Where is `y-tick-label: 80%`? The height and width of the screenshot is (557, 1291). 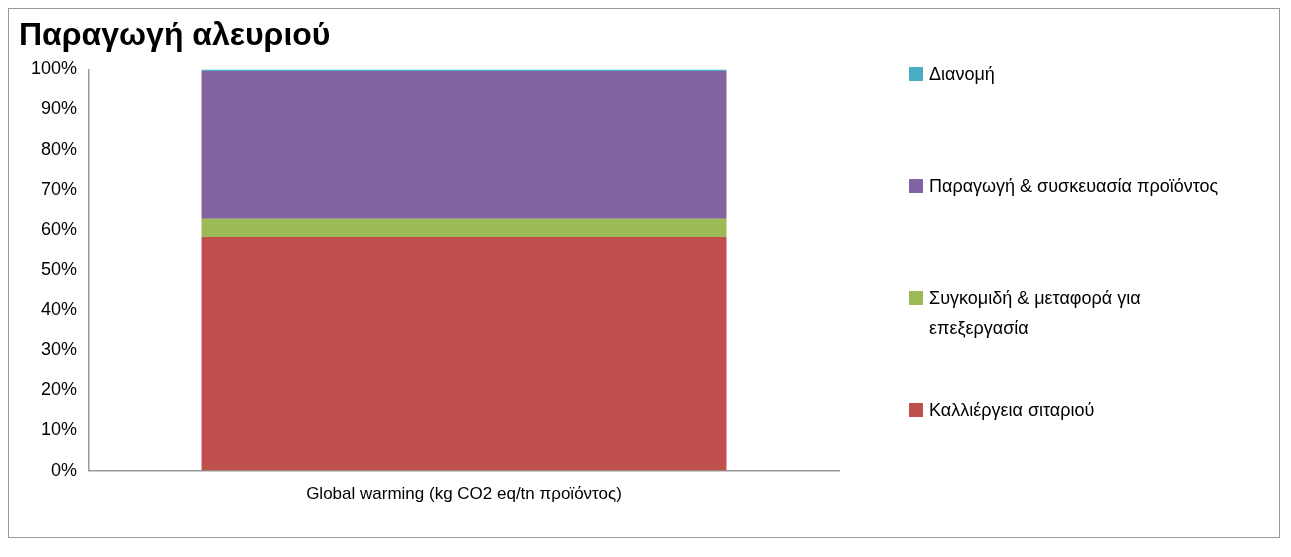
y-tick-label: 80% is located at coordinates (59, 148).